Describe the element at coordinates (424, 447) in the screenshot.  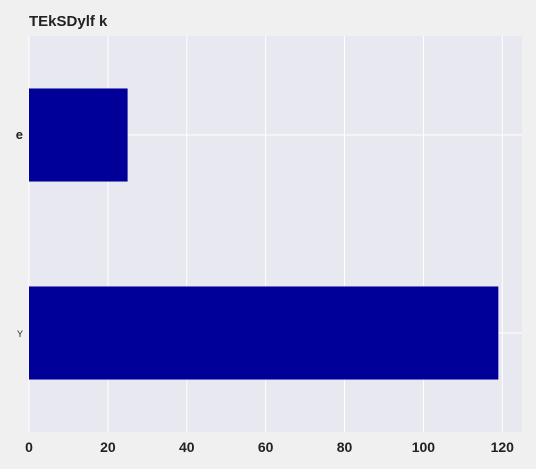
I see `x-tick-label: 100` at that location.